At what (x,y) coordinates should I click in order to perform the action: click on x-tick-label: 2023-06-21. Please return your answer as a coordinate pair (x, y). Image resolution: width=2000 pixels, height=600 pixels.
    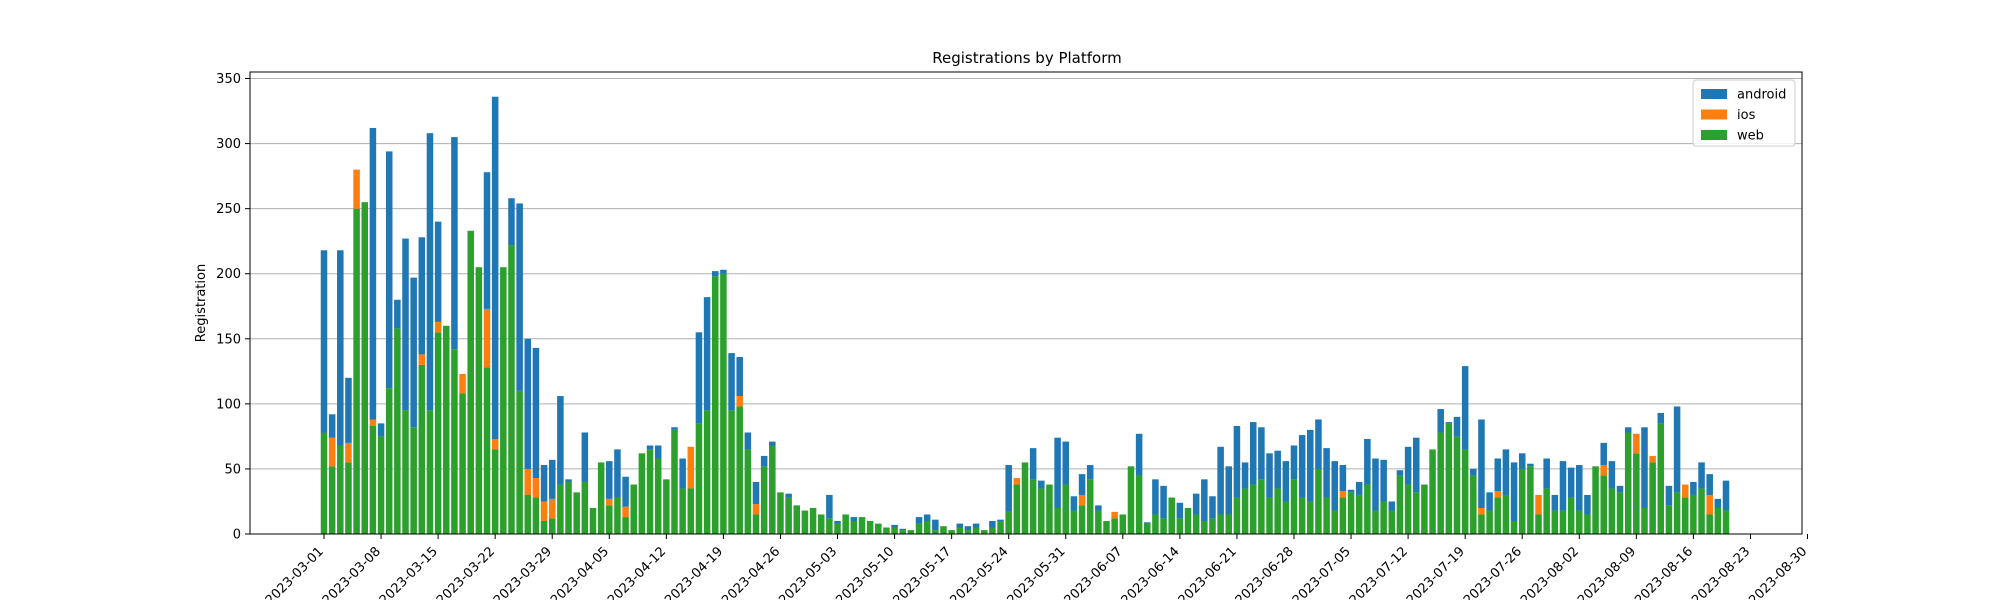
    Looking at the image, I should click on (1208, 572).